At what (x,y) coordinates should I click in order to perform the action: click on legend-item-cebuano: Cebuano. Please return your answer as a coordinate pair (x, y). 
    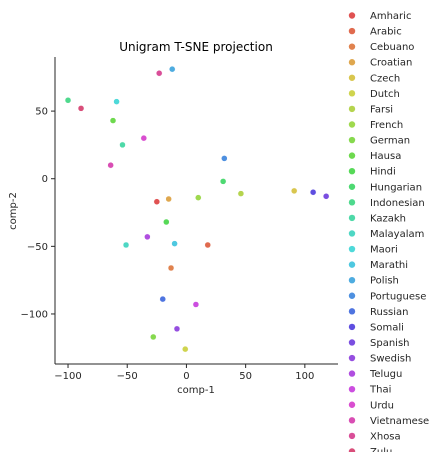
    Looking at the image, I should click on (381, 47).